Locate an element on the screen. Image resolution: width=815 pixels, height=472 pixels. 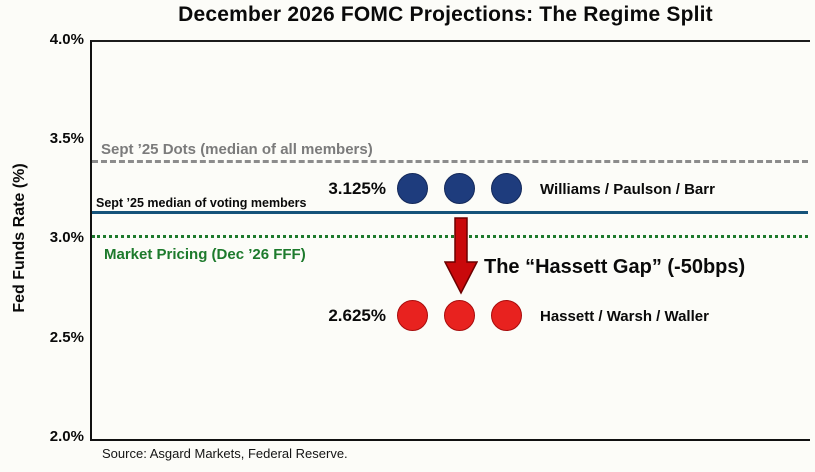
dot-group-lower is located at coordinates (459, 315).